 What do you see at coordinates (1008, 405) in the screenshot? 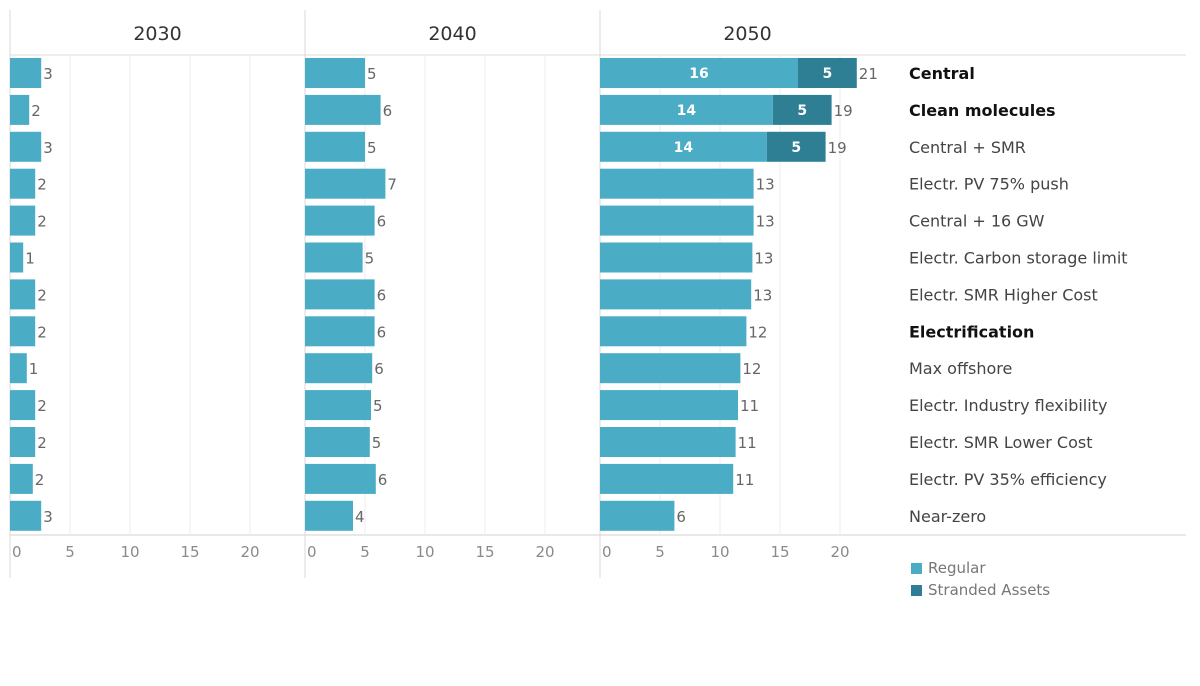
I see `category-label-10: Electr. Industry flexibility` at bounding box center [1008, 405].